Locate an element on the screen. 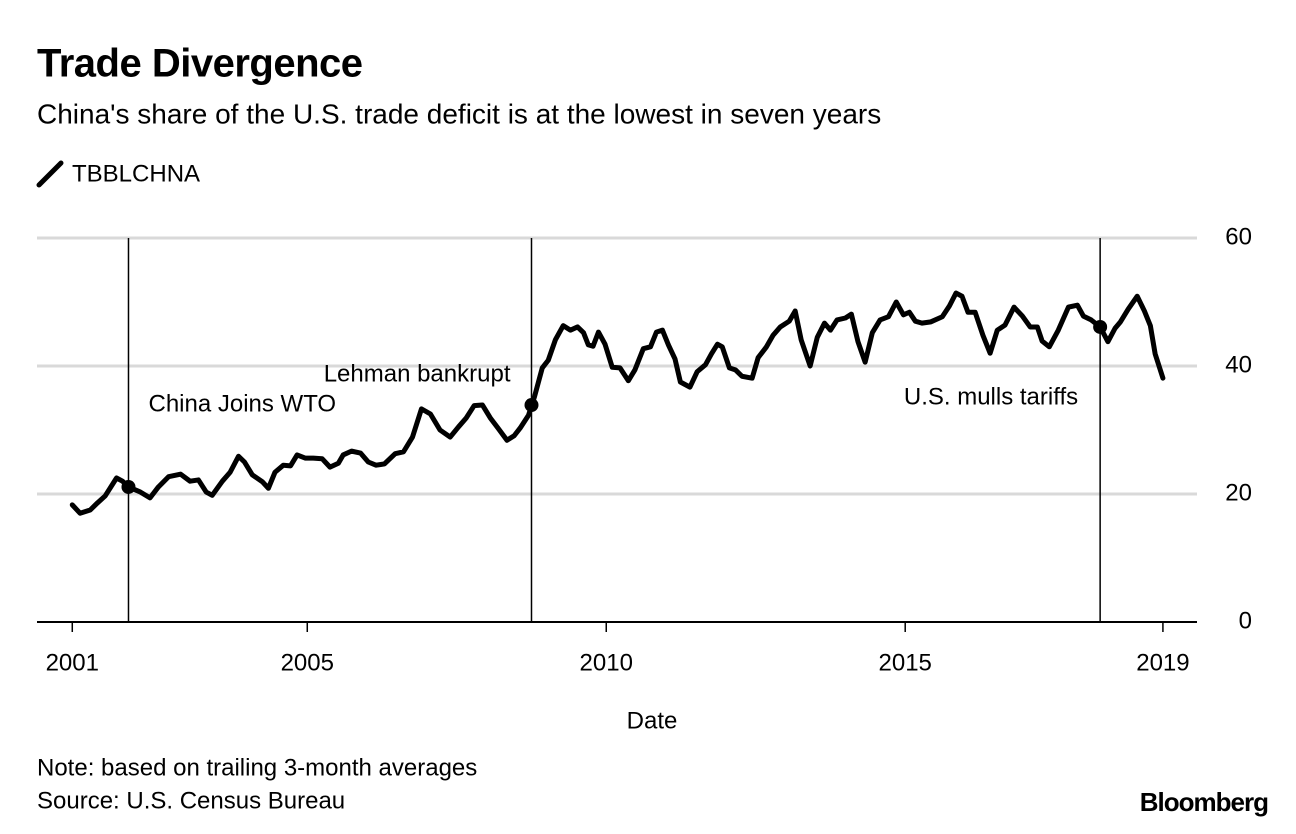  y-tick-label: 40 is located at coordinates (1238, 364).